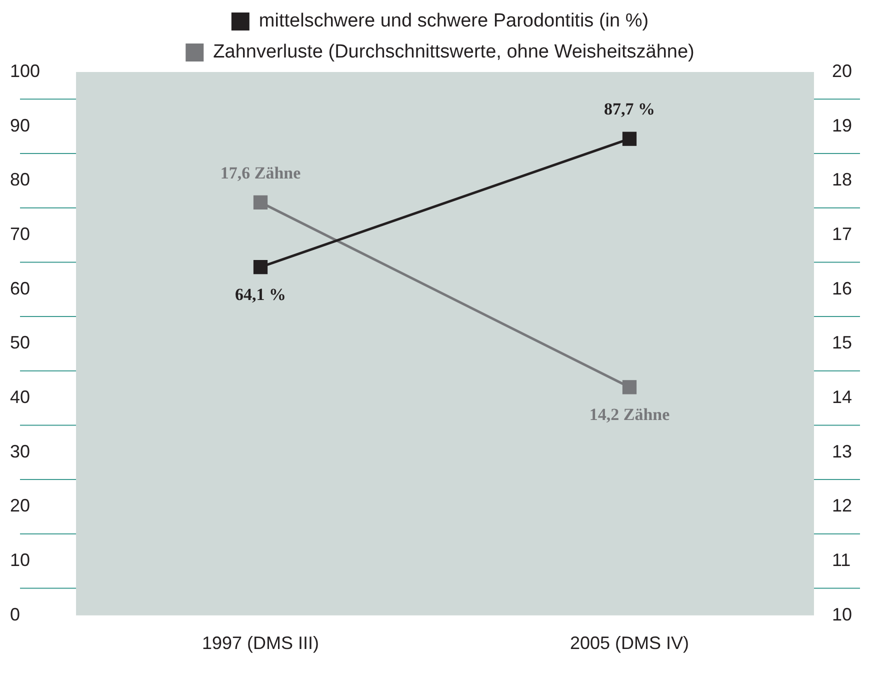 The width and height of the screenshot is (880, 678). I want to click on y2-tick-label: 20, so click(842, 70).